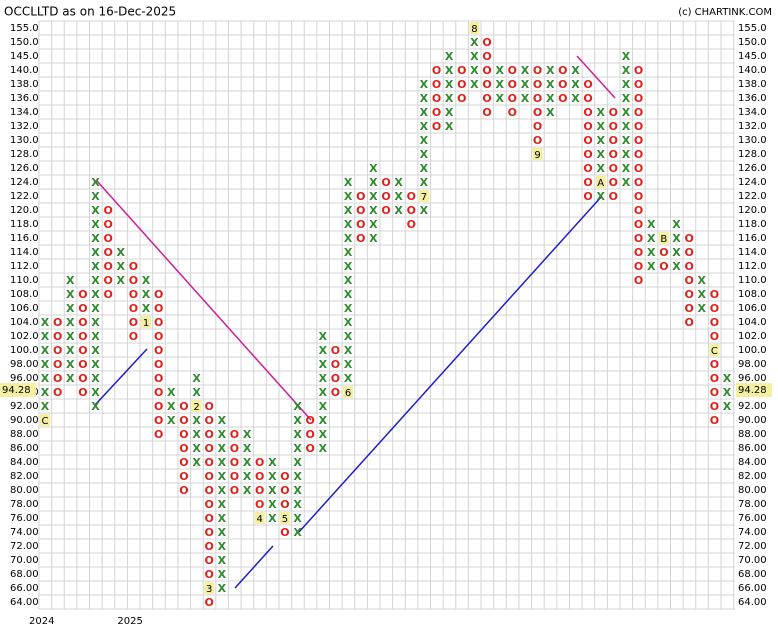 Image resolution: width=778 pixels, height=642 pixels. What do you see at coordinates (24, 602) in the screenshot?
I see `y-tick-label: 64.00` at bounding box center [24, 602].